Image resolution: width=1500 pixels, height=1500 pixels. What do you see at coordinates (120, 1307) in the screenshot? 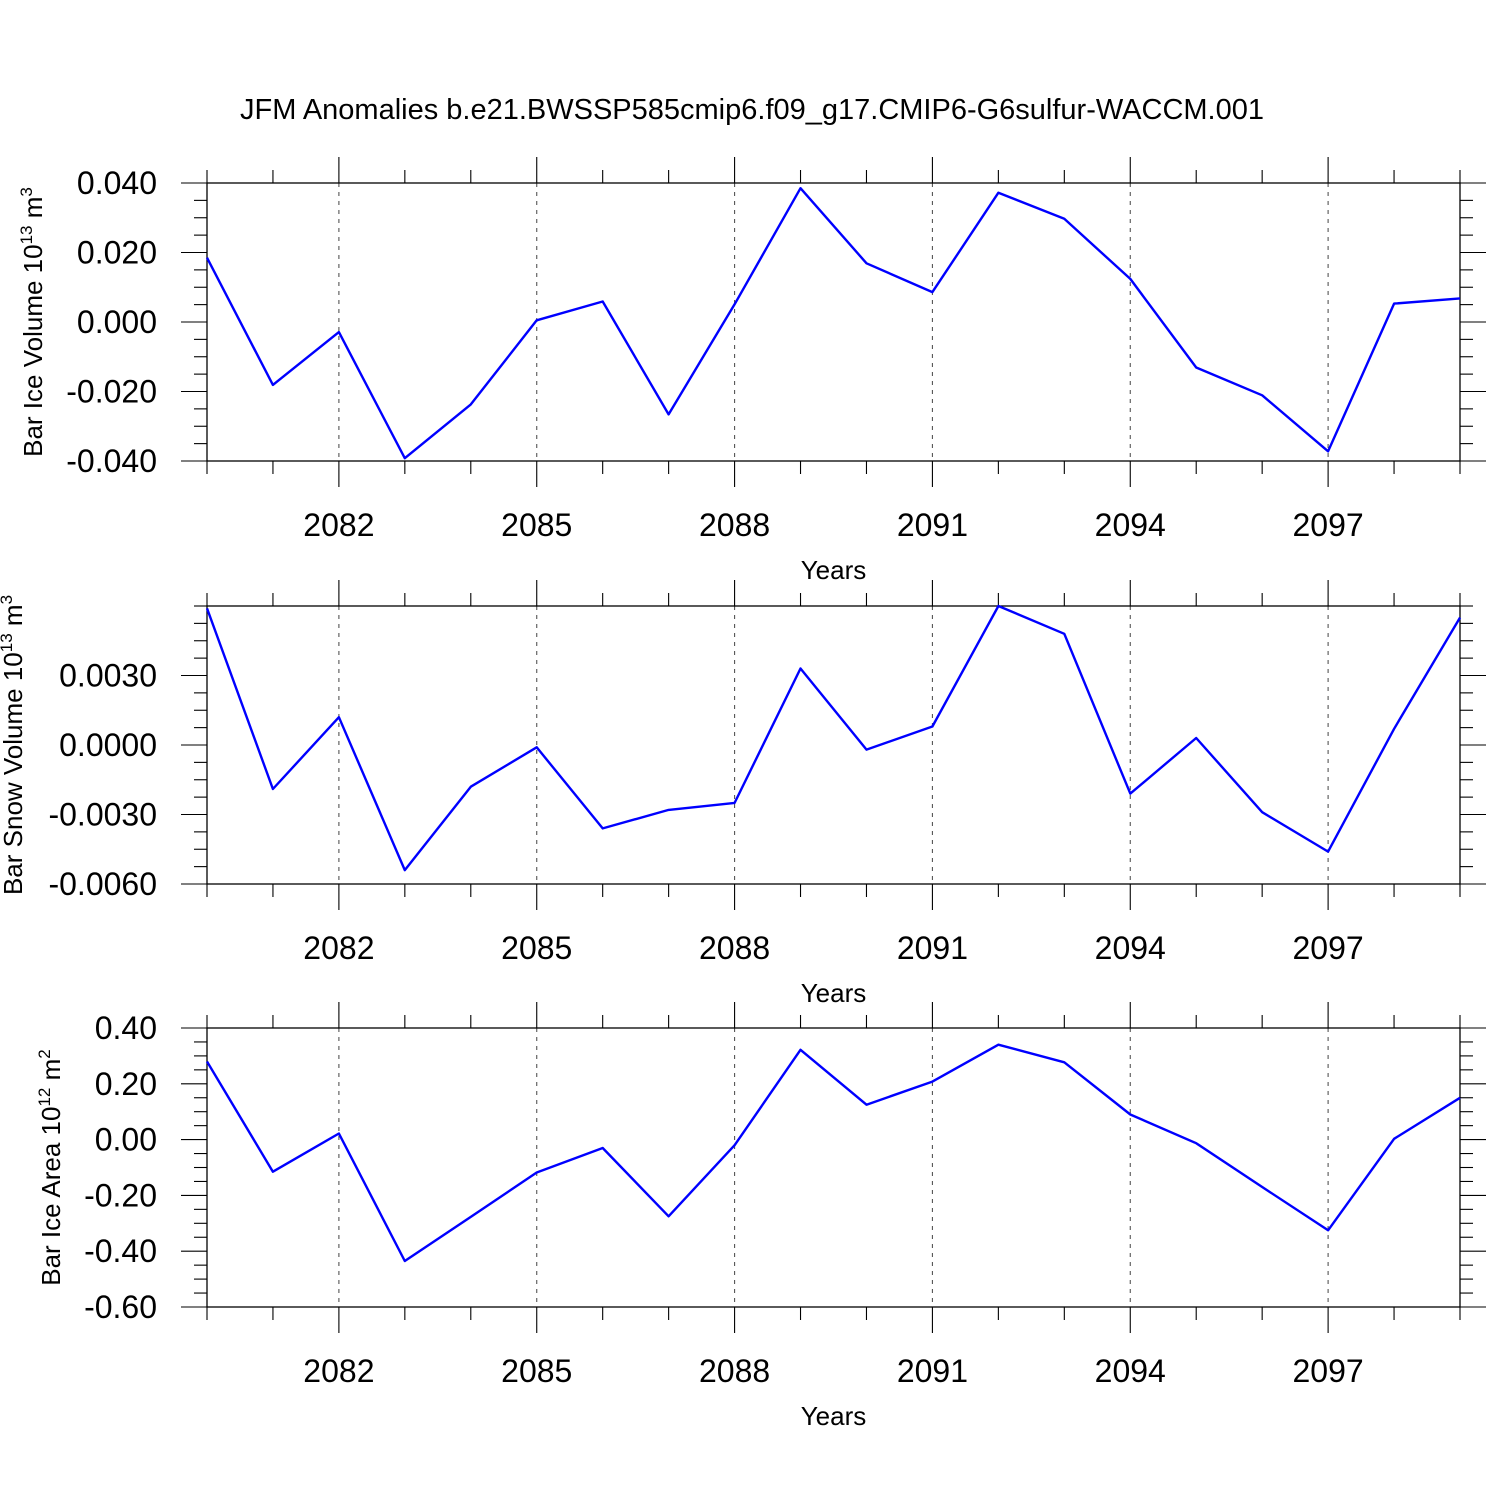
I see `y-tick-label: -0.60` at bounding box center [120, 1307].